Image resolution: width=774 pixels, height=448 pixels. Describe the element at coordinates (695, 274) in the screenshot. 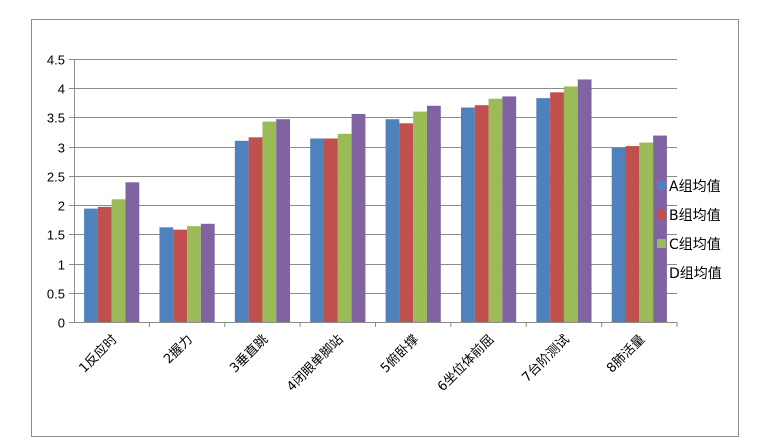

I see `legend-label: D组均值` at that location.